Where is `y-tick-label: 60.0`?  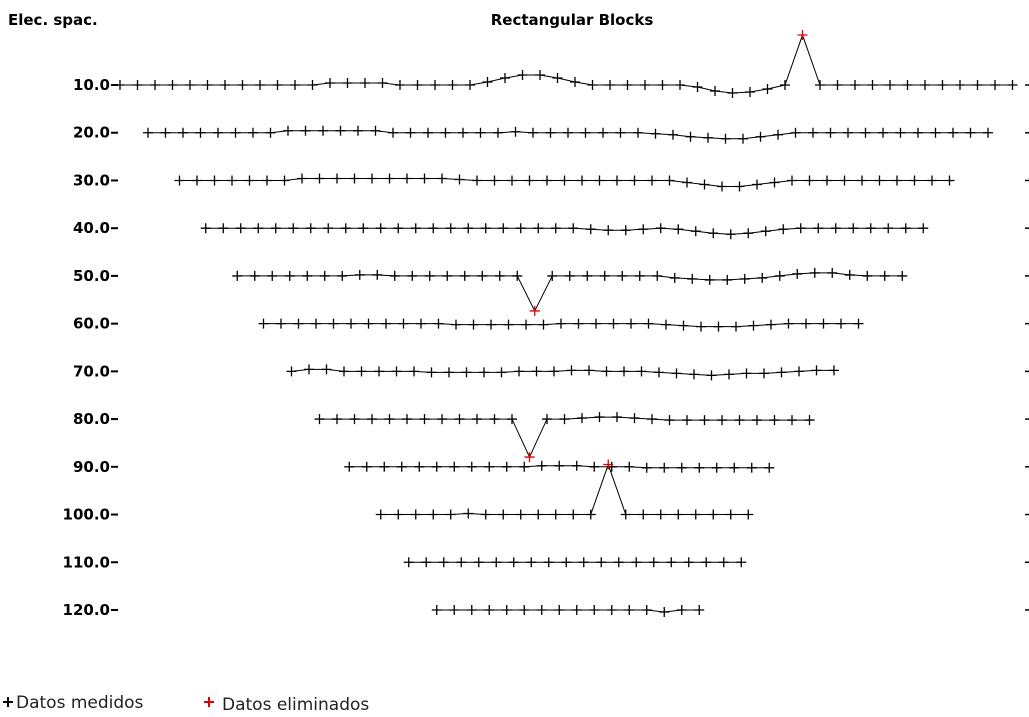
y-tick-label: 60.0 is located at coordinates (91, 324).